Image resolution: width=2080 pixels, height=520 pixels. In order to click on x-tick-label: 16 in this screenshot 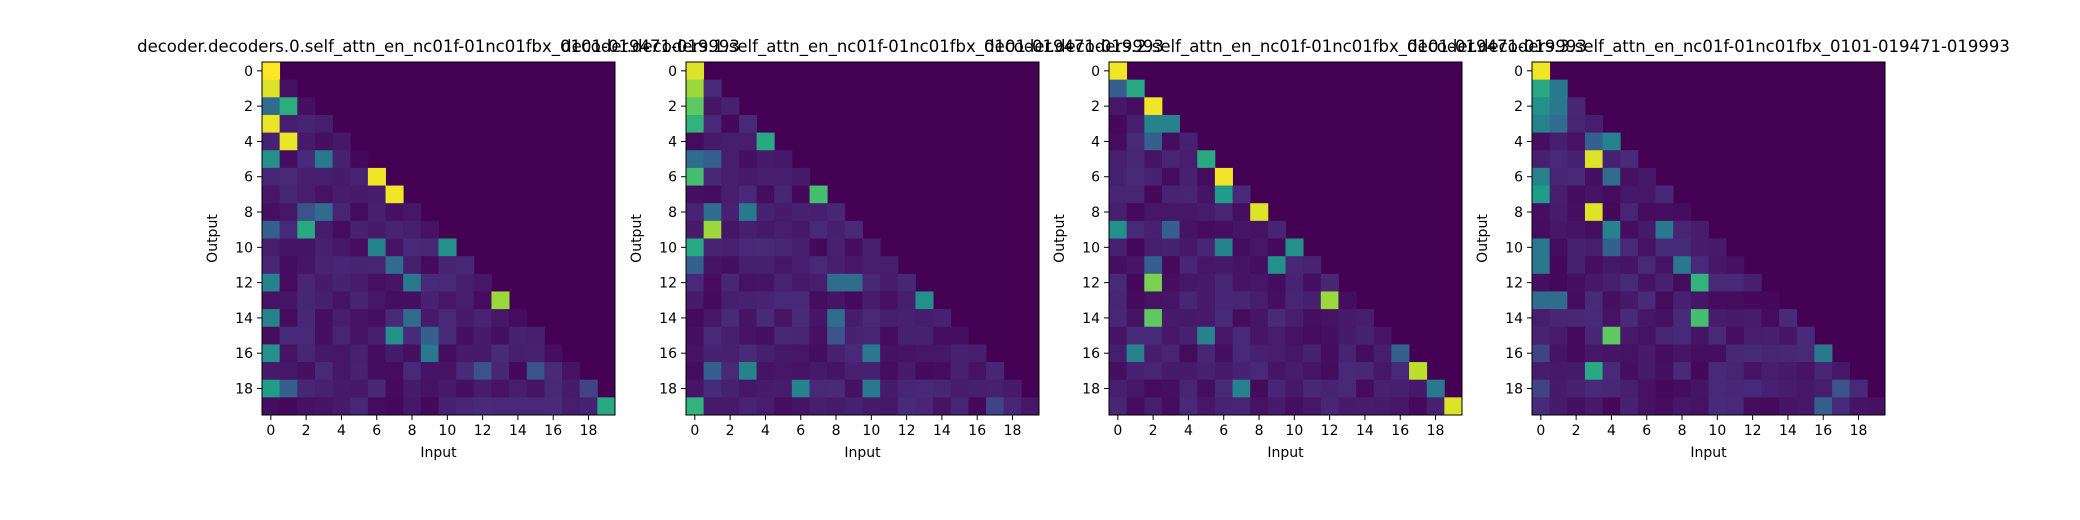, I will do `click(553, 431)`.